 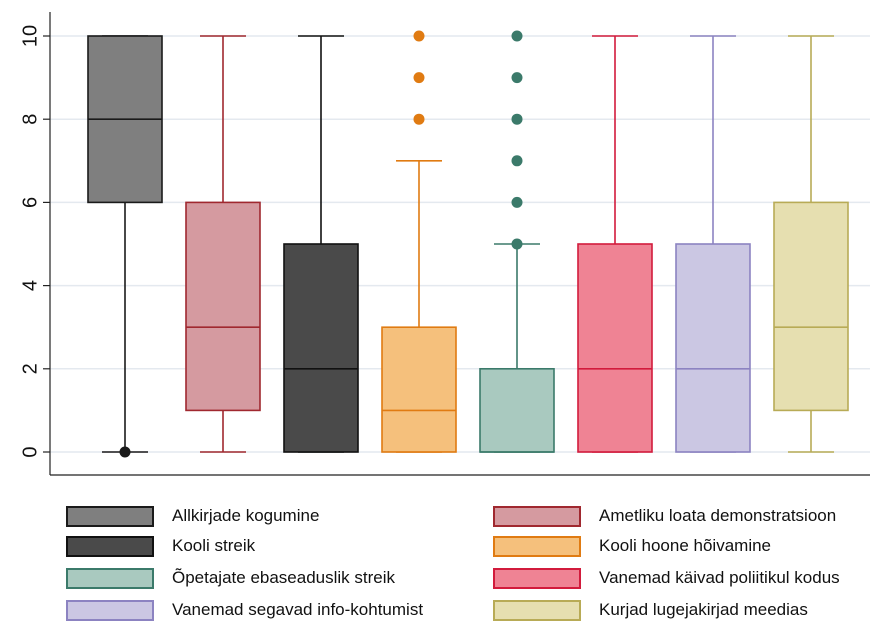 I want to click on legend-label: Kurjad lugejakirjad meedias, so click(x=703, y=609).